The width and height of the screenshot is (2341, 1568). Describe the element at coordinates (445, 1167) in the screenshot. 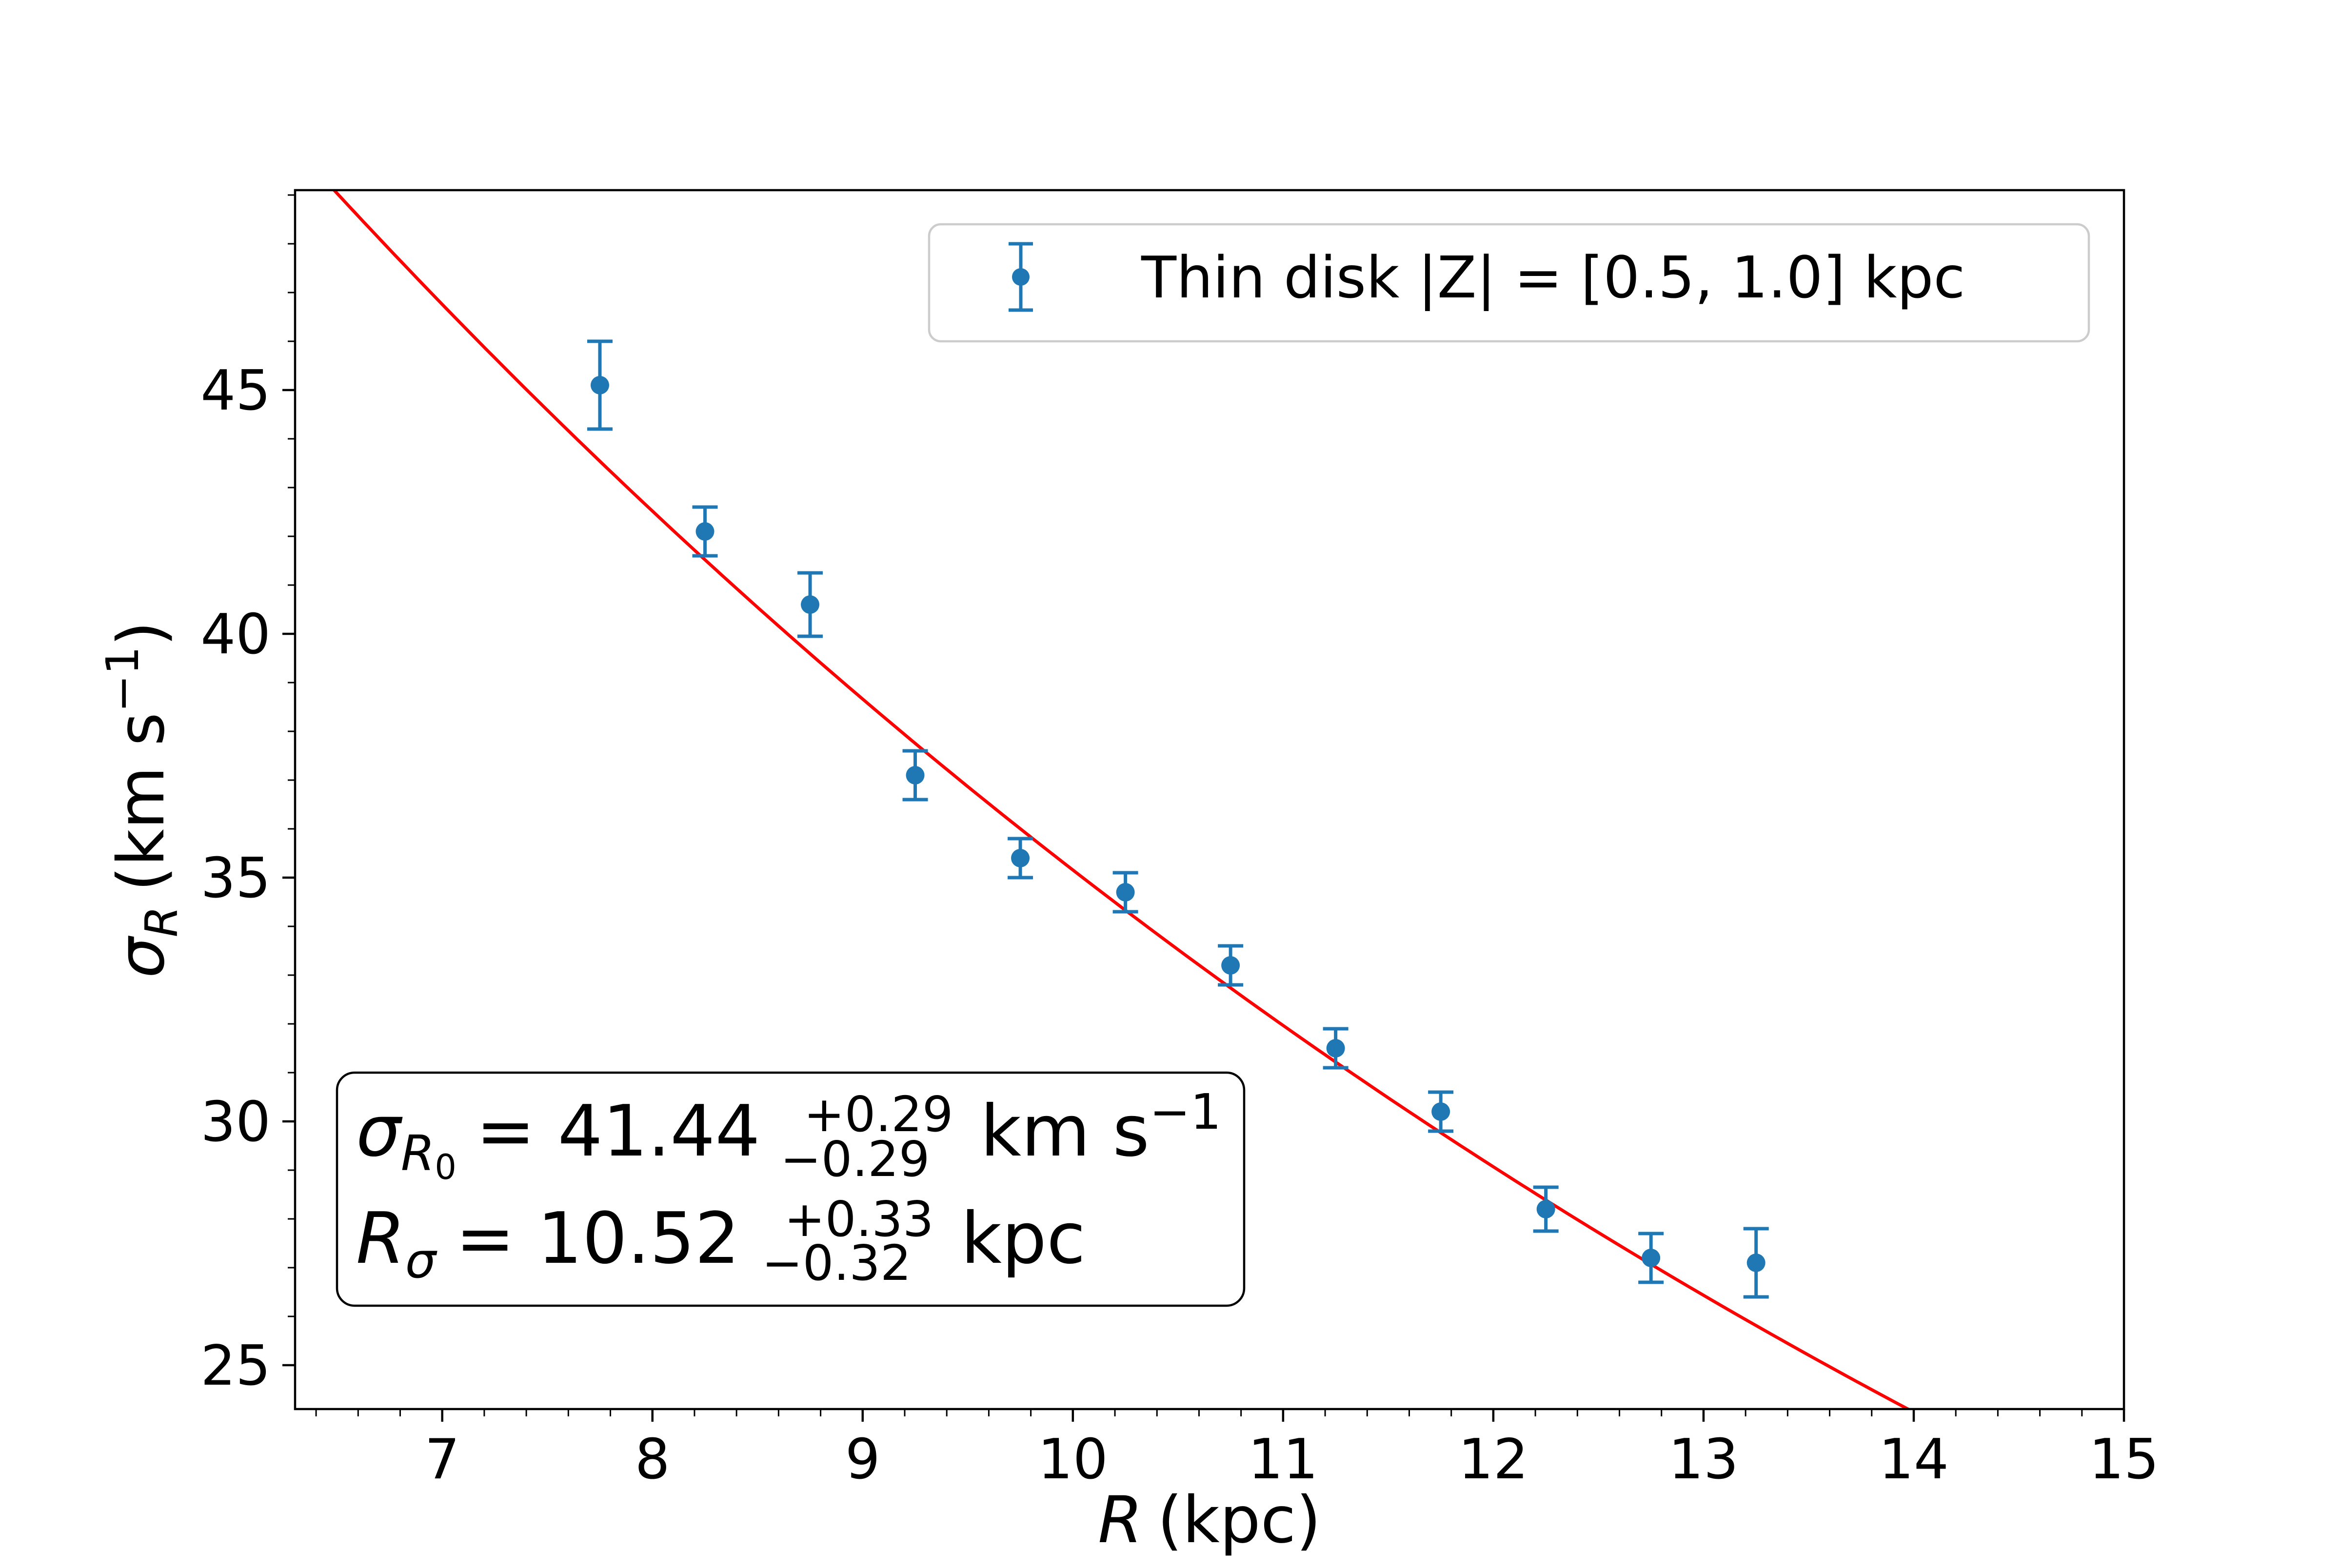

I see `sigma-subsubscript: 0` at that location.